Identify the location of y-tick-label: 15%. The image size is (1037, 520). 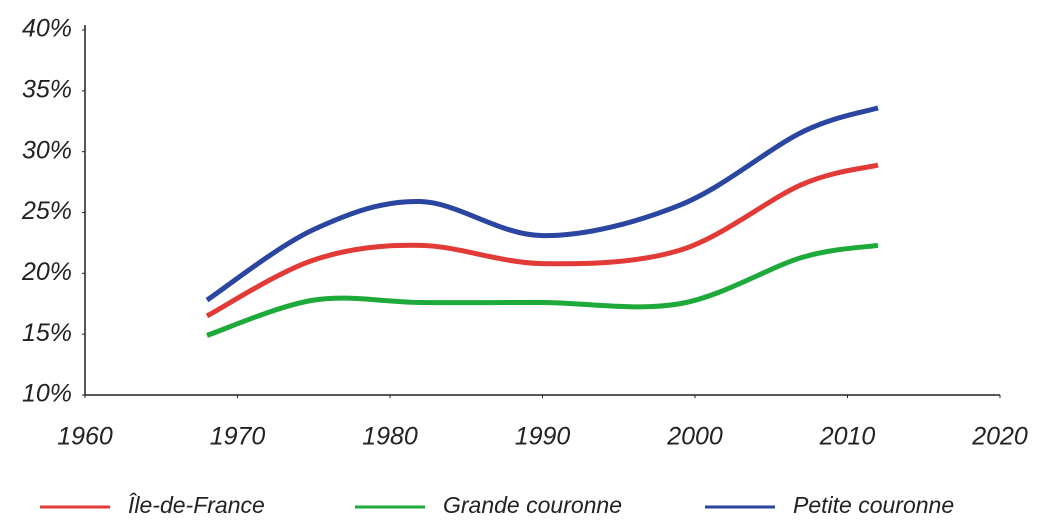
(47, 333).